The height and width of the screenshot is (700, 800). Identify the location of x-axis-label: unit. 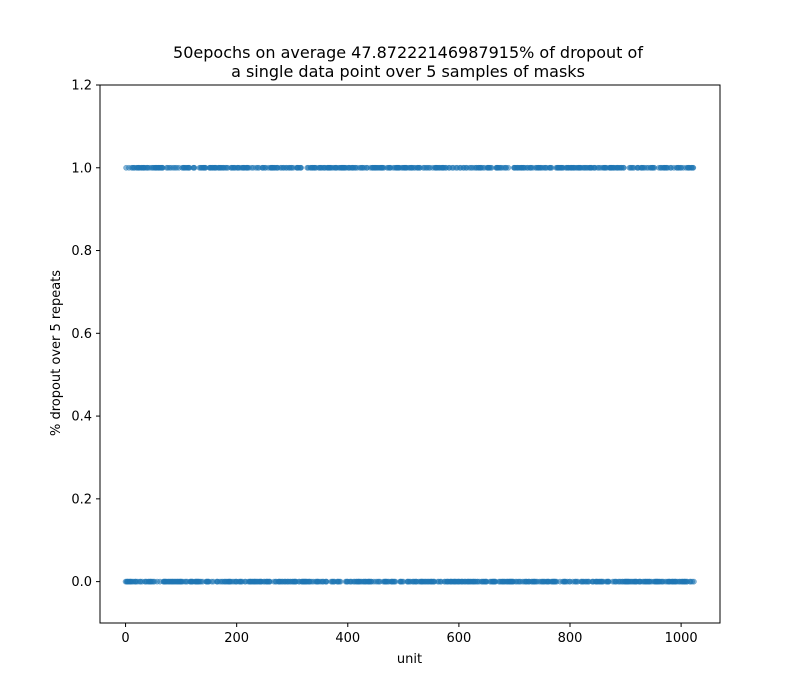
(409, 659).